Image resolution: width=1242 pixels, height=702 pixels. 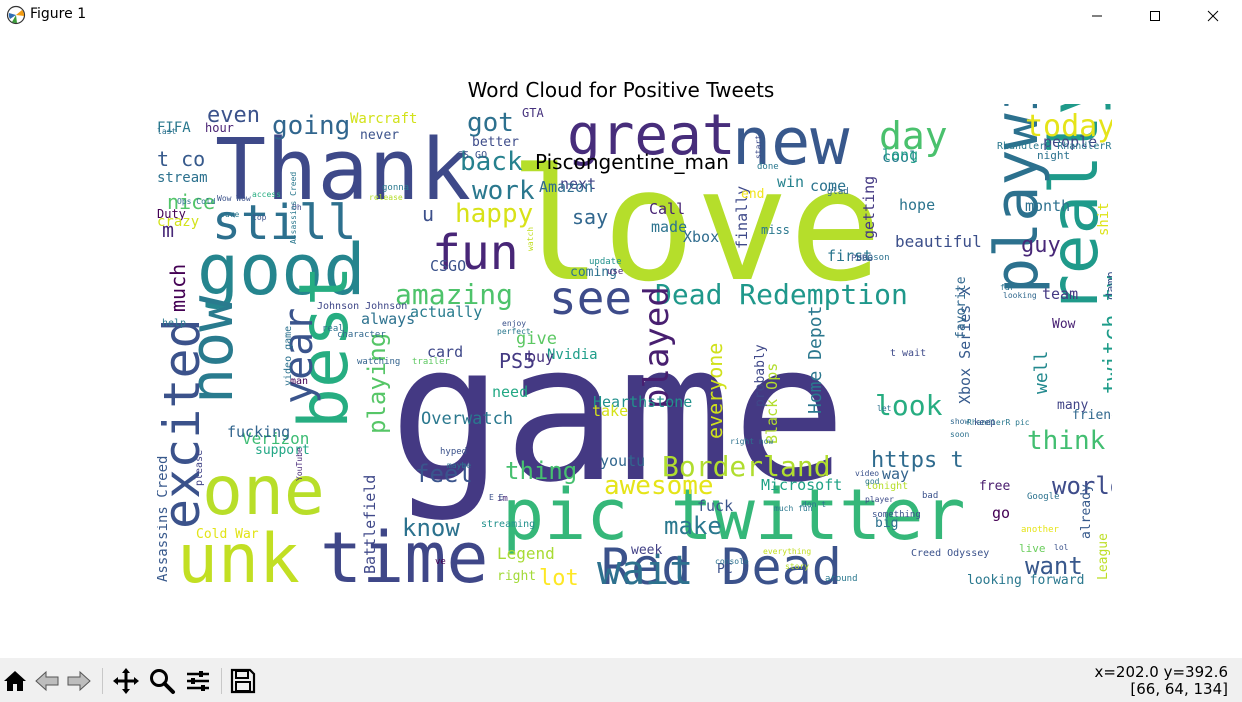 What do you see at coordinates (961, 307) in the screenshot?
I see `cloud-word: favorite` at bounding box center [961, 307].